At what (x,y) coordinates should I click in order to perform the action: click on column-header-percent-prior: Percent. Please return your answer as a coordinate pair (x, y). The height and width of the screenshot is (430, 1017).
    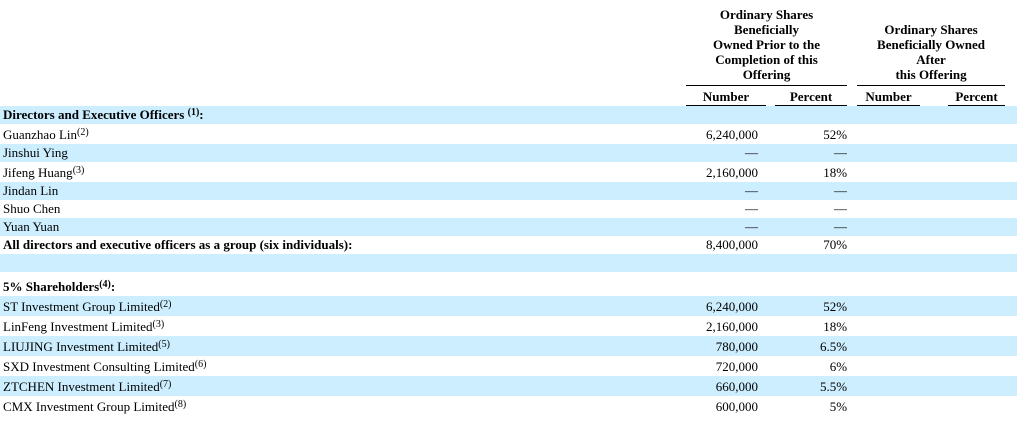
    Looking at the image, I should click on (811, 95).